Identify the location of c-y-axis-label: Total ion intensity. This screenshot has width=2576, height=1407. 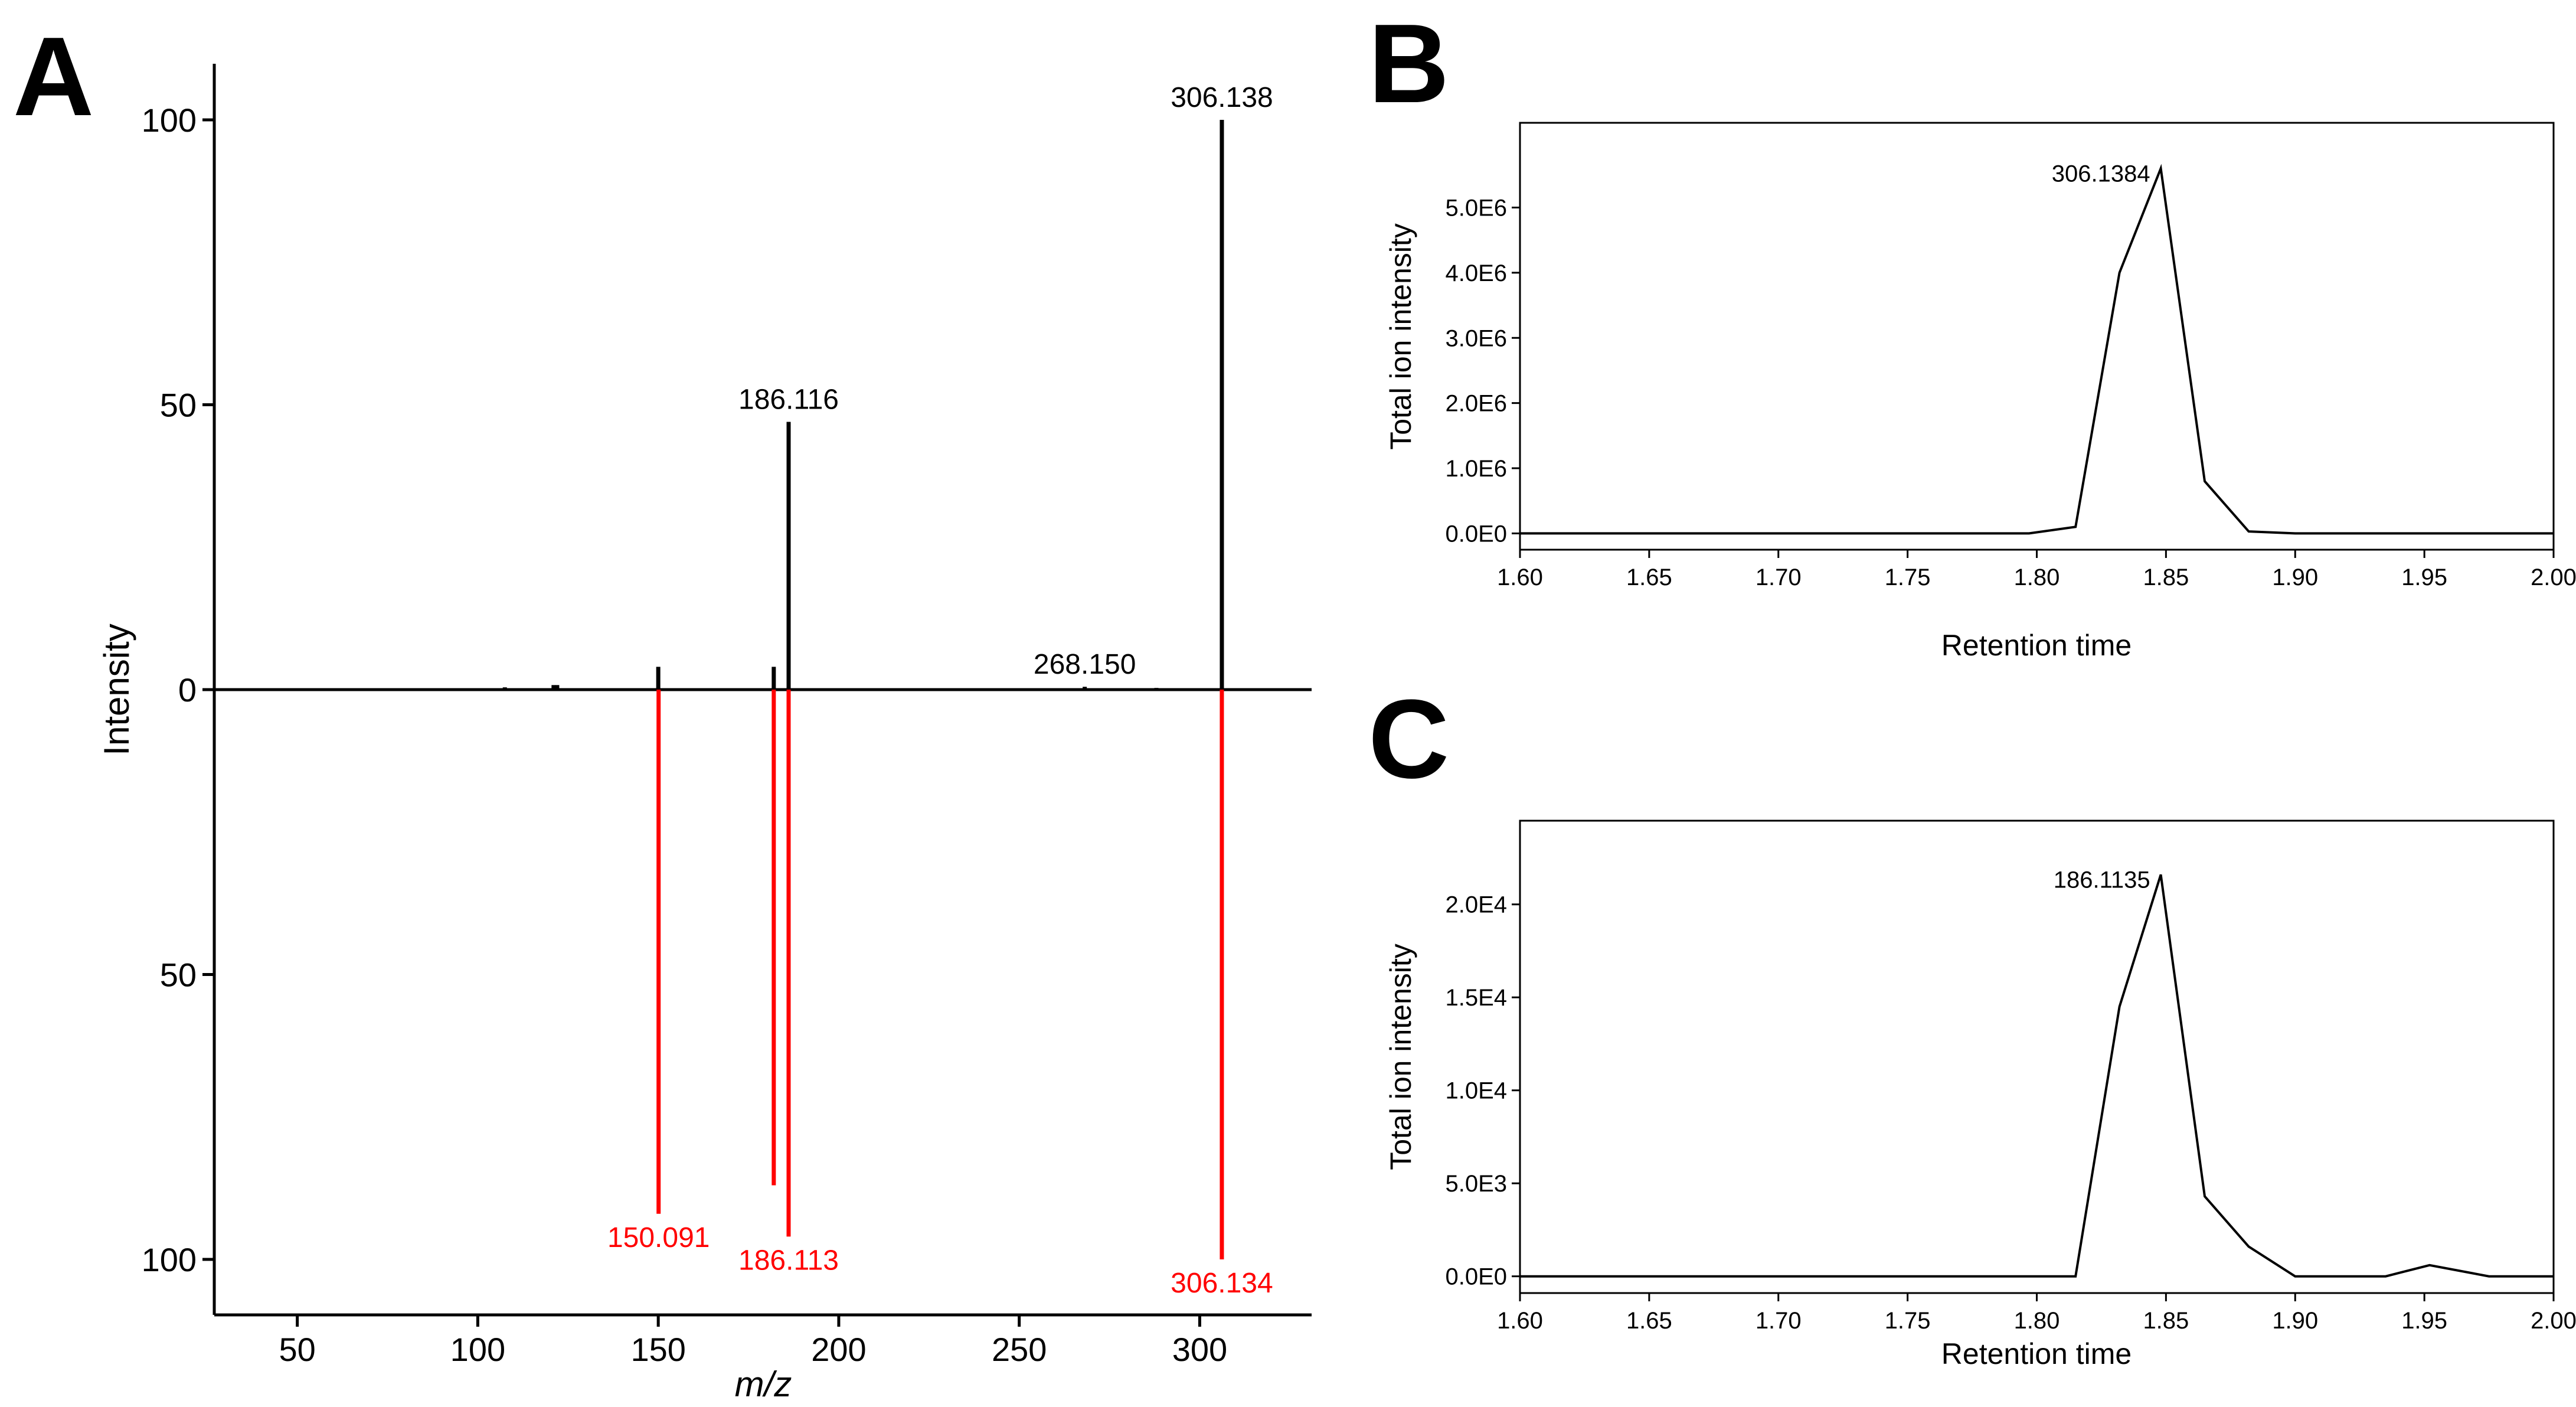
(1400, 1057).